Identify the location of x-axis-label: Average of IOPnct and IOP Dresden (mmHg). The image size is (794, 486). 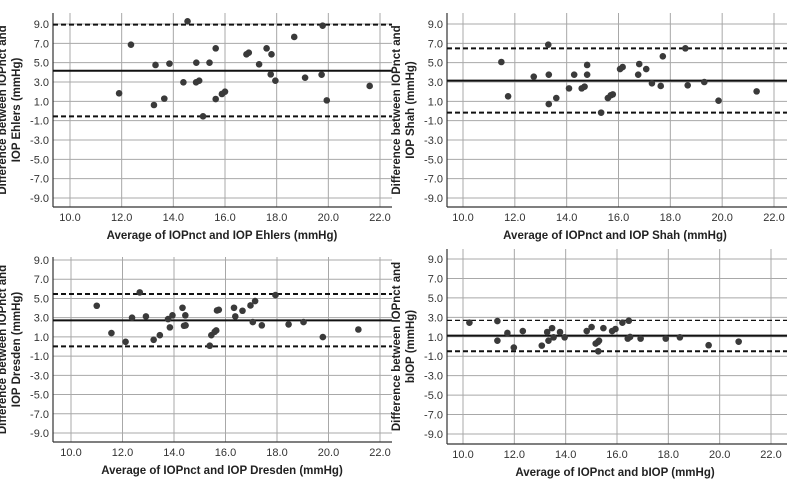
(222, 471).